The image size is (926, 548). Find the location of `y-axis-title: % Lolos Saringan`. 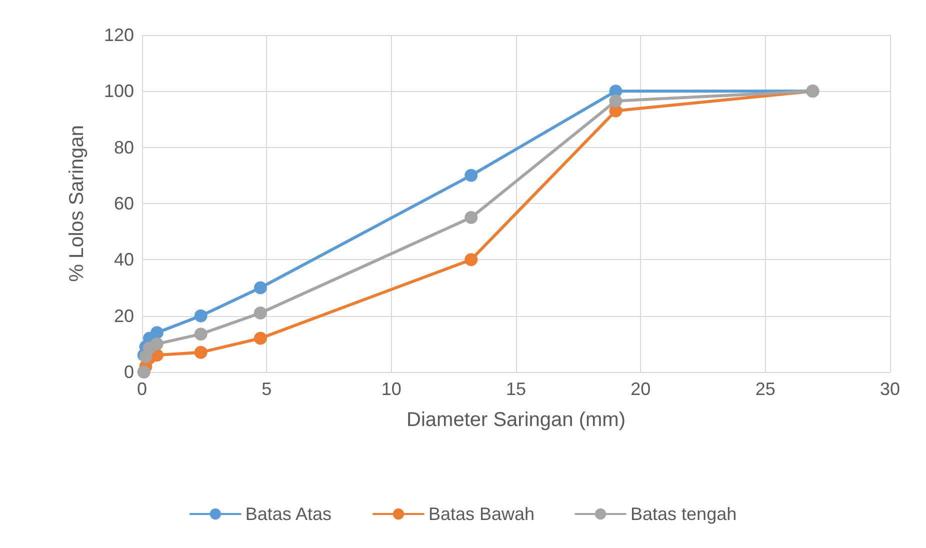

y-axis-title: % Lolos Saringan is located at coordinates (77, 203).